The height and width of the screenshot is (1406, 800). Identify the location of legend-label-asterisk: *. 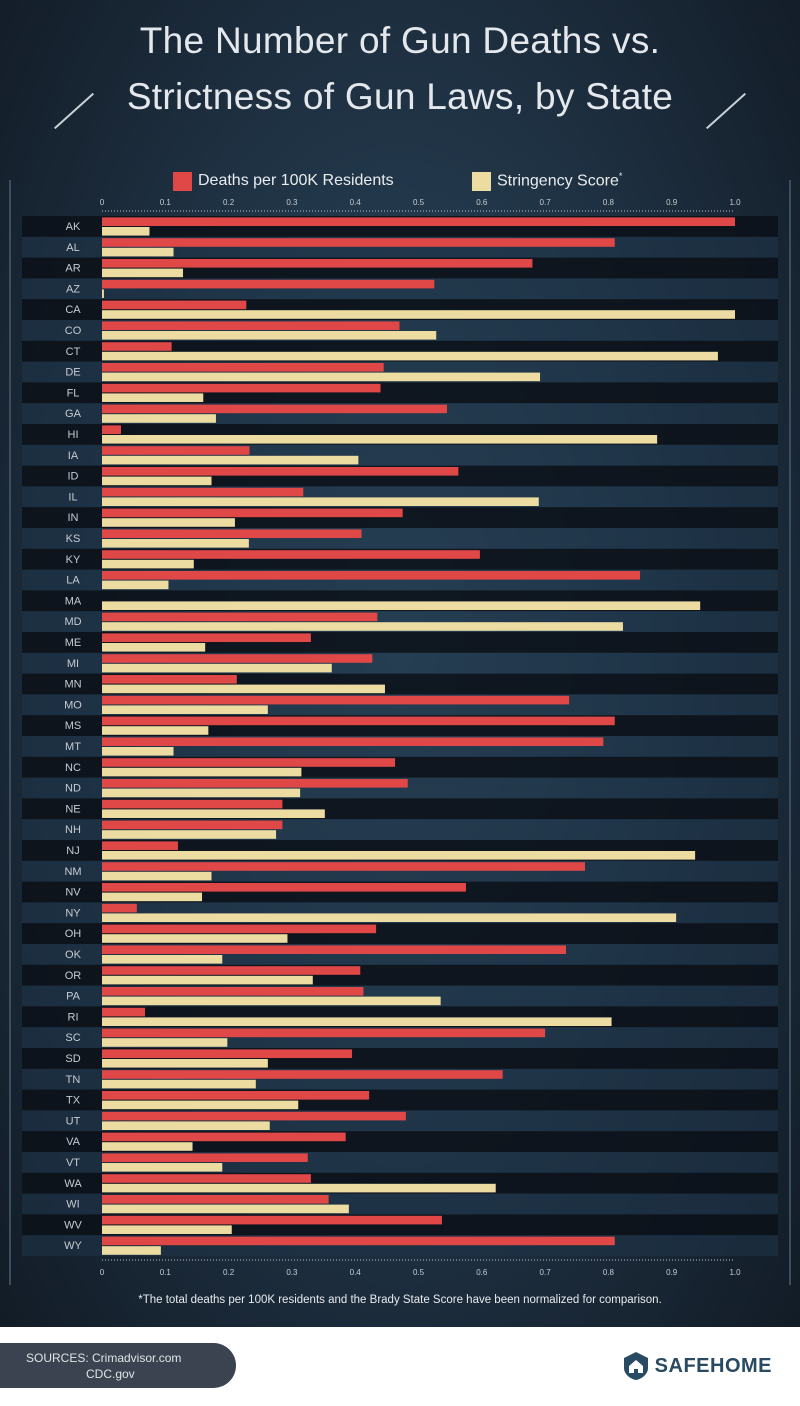
(620, 176).